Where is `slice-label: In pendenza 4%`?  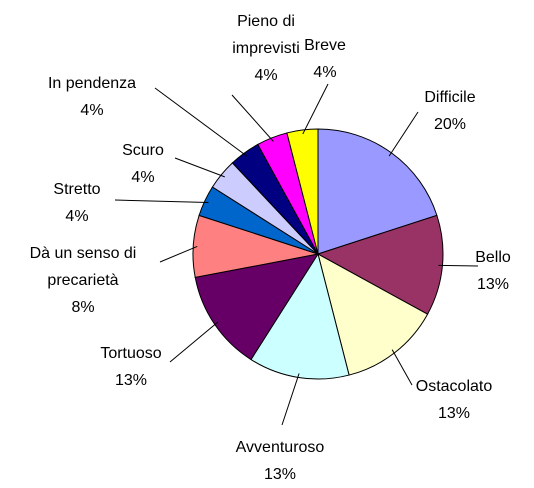 slice-label: In pendenza 4% is located at coordinates (92, 97).